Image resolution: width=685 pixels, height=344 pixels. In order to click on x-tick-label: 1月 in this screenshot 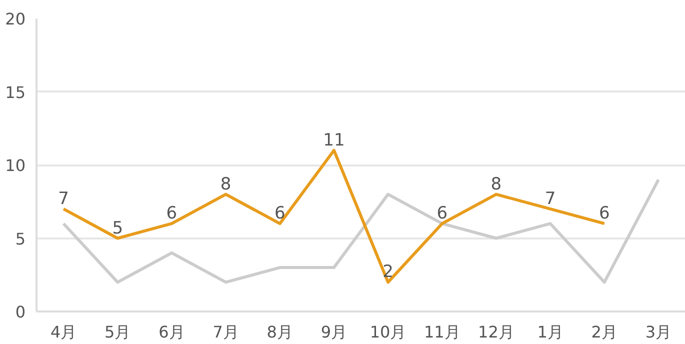, I will do `click(550, 332)`.